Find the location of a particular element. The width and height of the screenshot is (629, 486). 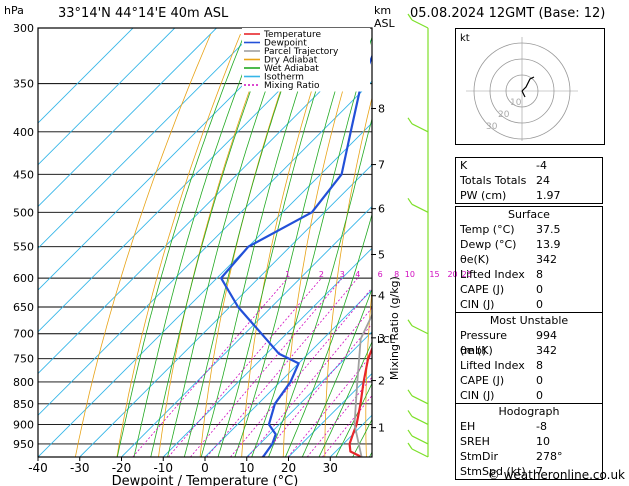

sreh-label: SREH is located at coordinates (475, 441).